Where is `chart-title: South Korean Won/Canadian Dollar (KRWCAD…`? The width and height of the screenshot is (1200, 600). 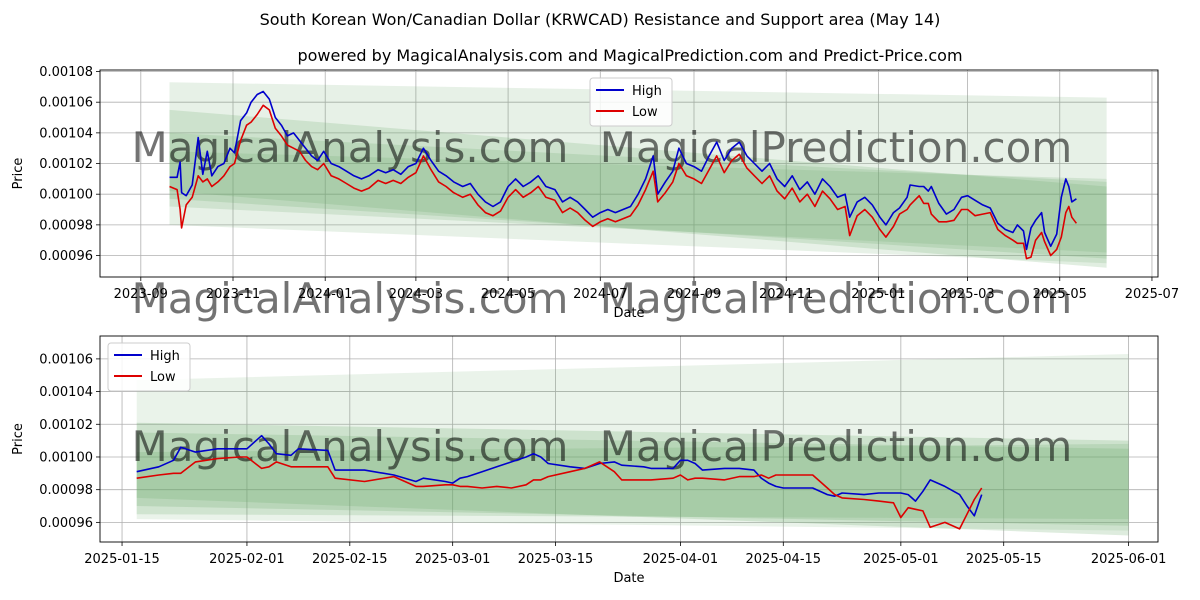 chart-title: South Korean Won/Canadian Dollar (KRWCAD… is located at coordinates (600, 19).